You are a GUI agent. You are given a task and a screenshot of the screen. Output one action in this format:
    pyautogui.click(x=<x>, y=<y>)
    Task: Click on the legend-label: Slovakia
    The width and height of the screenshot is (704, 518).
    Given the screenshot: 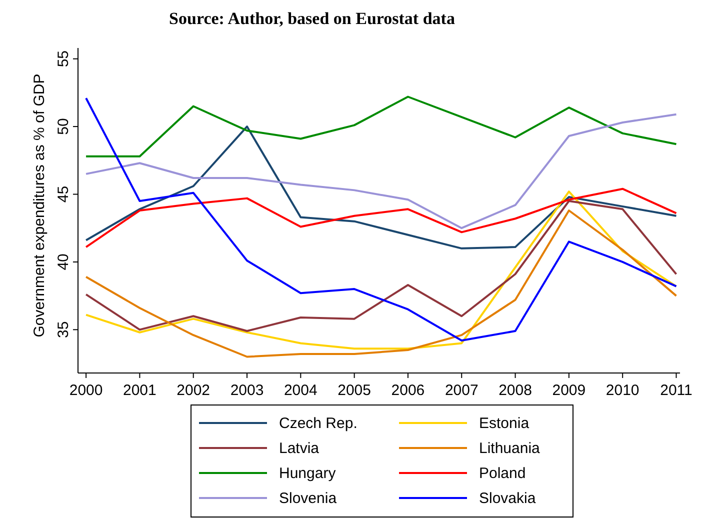 What is the action you would take?
    pyautogui.click(x=507, y=498)
    